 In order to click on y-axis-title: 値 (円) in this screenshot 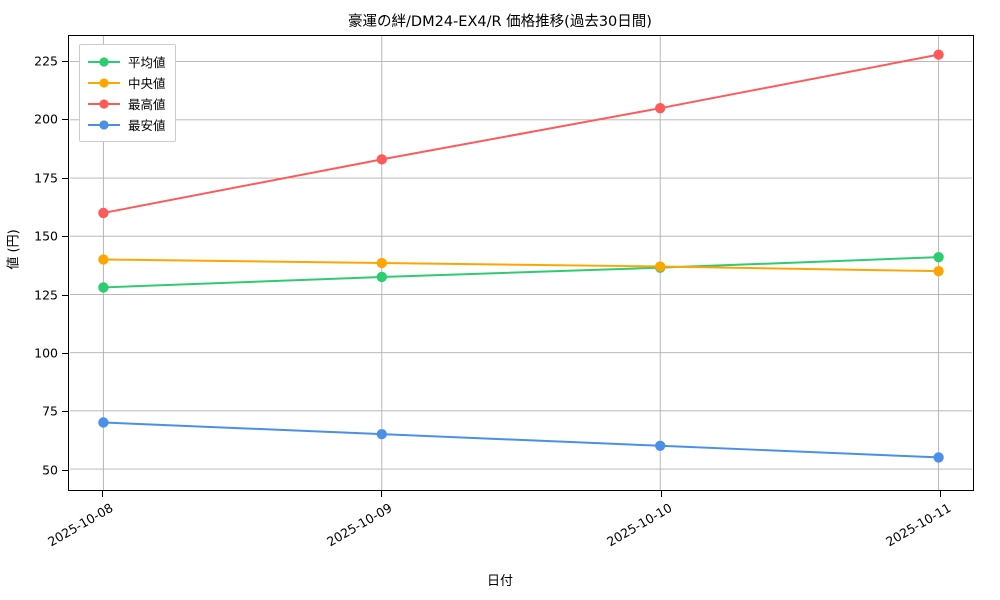, I will do `click(14, 249)`.